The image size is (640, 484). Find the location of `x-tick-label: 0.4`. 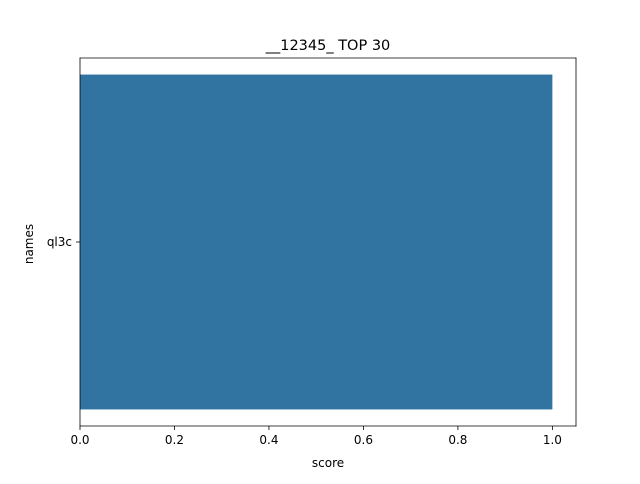

x-tick-label: 0.4 is located at coordinates (268, 440).